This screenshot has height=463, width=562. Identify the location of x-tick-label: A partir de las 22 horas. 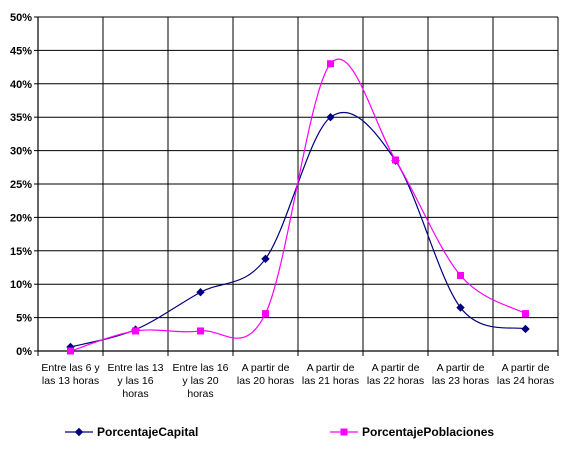
(395, 374).